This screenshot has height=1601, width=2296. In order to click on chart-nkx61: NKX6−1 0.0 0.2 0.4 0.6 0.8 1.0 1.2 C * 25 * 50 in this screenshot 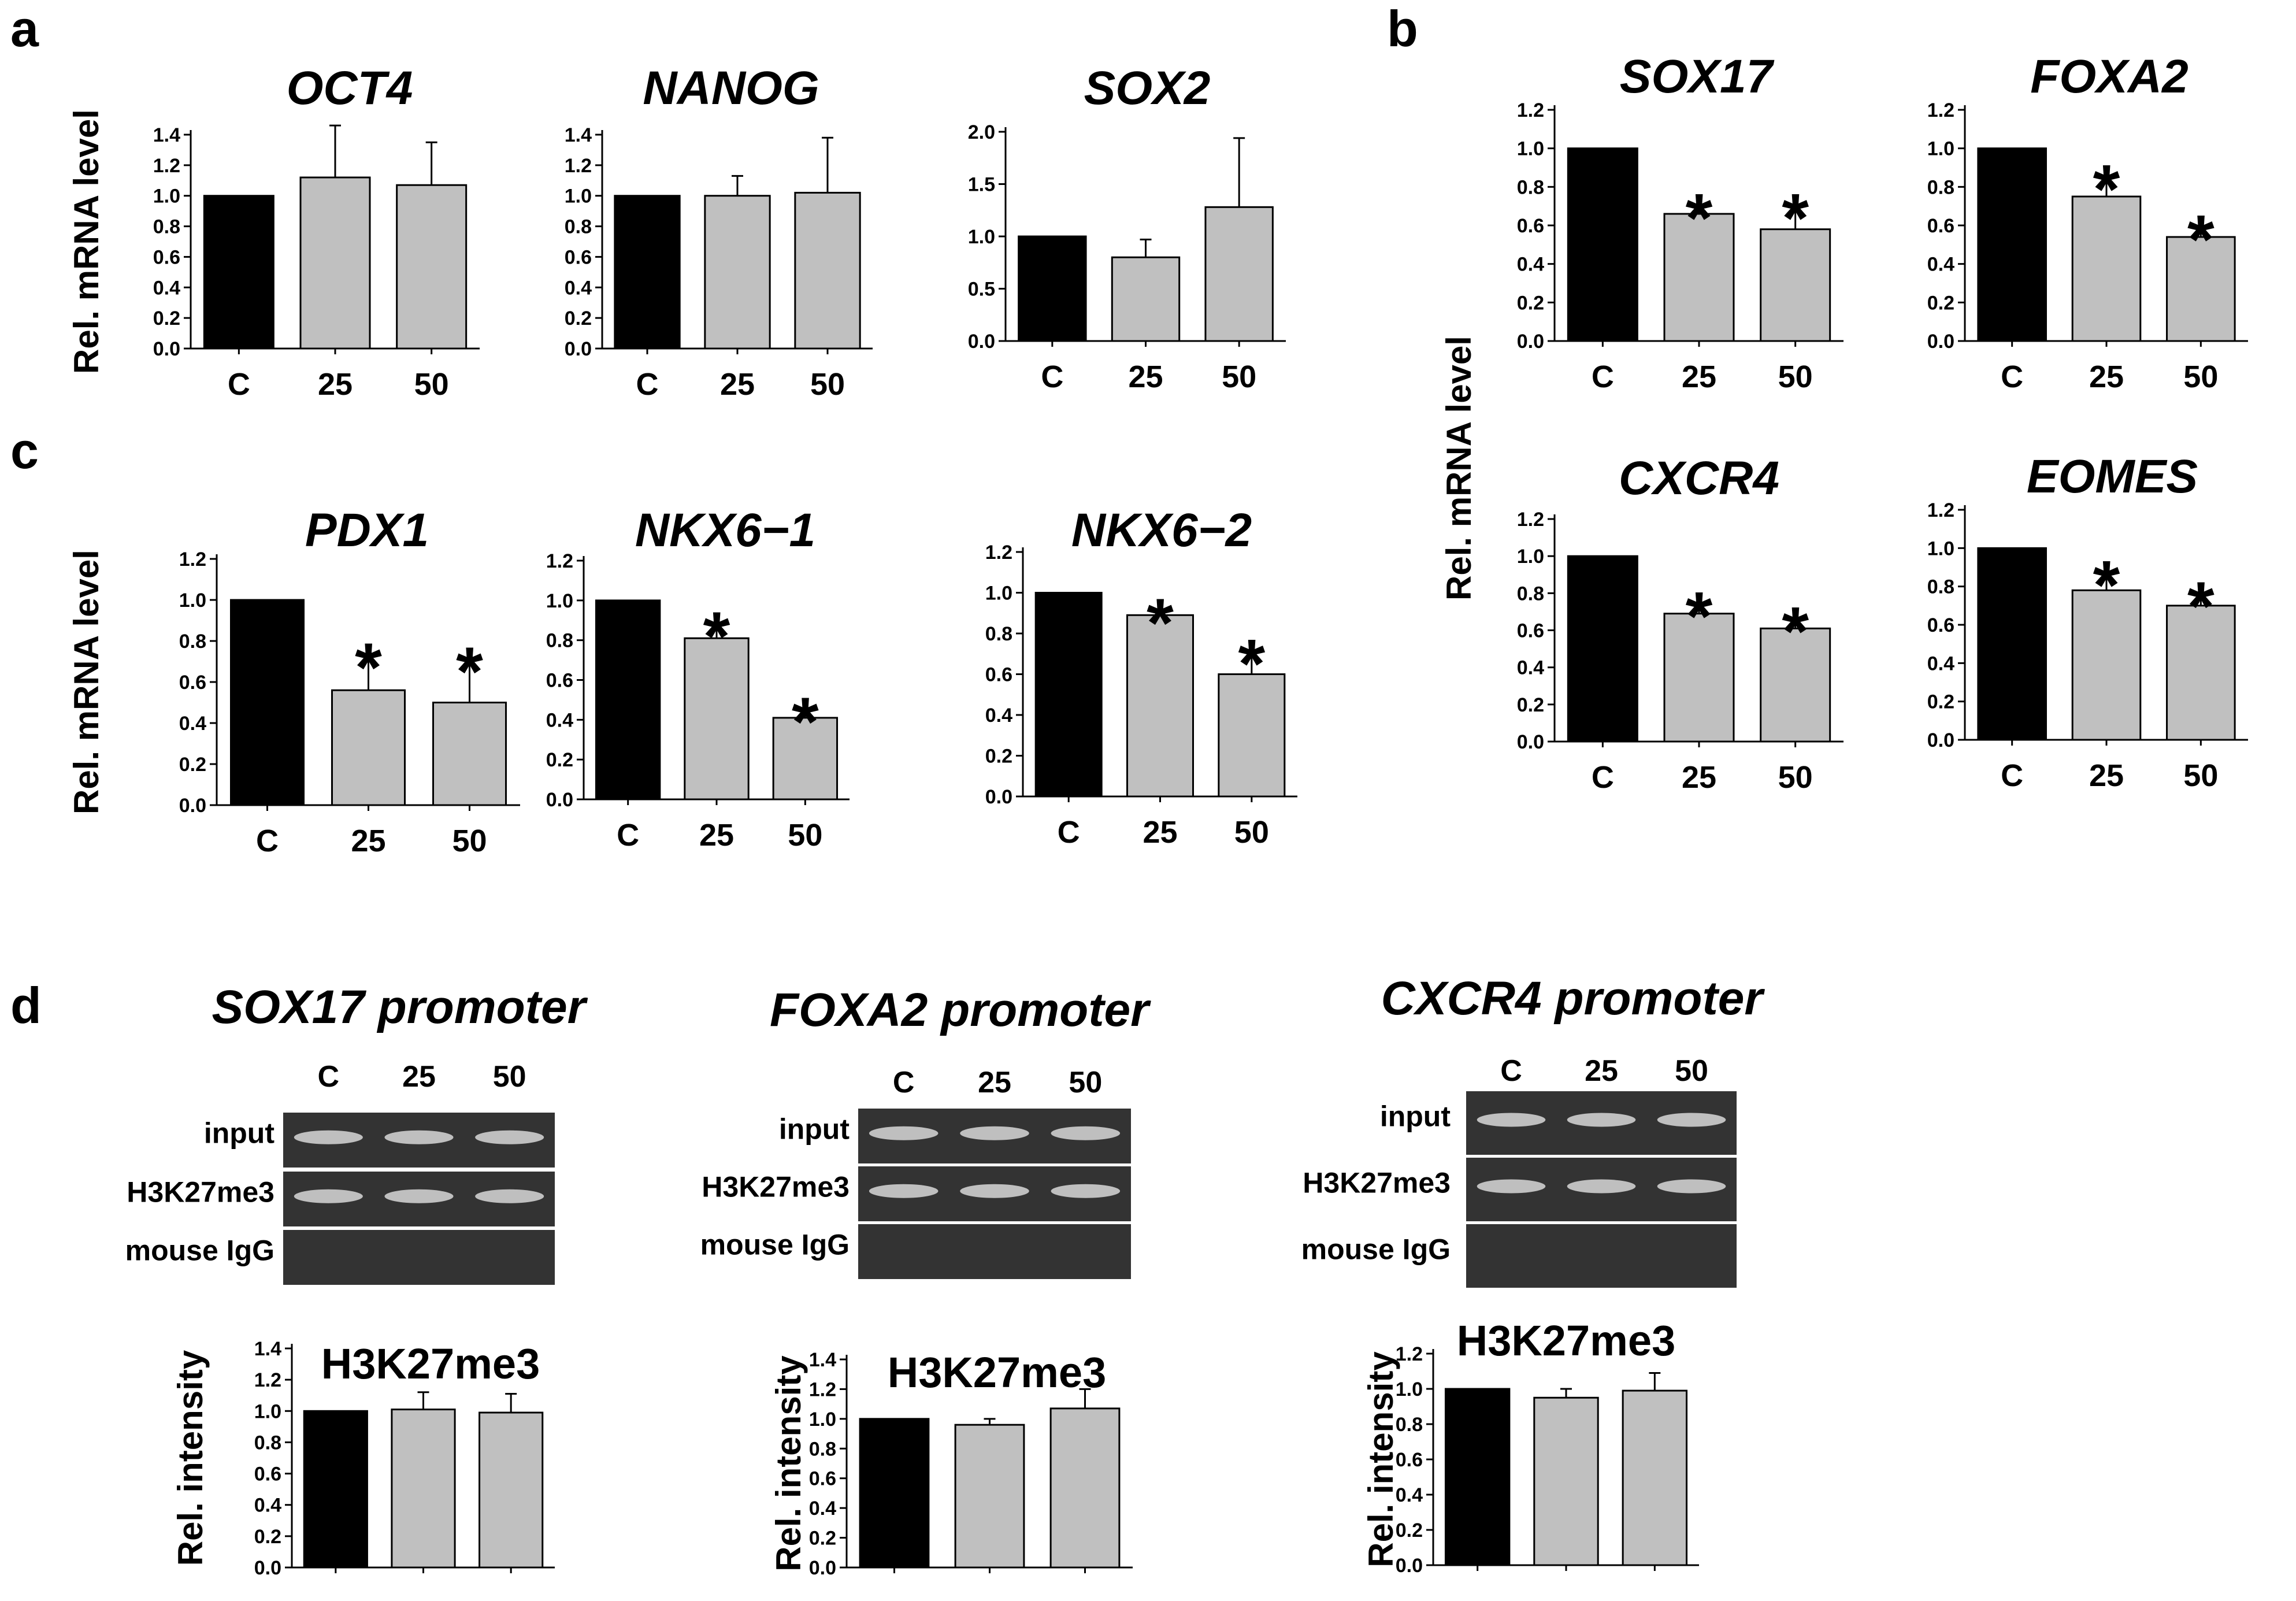, I will do `click(698, 678)`.